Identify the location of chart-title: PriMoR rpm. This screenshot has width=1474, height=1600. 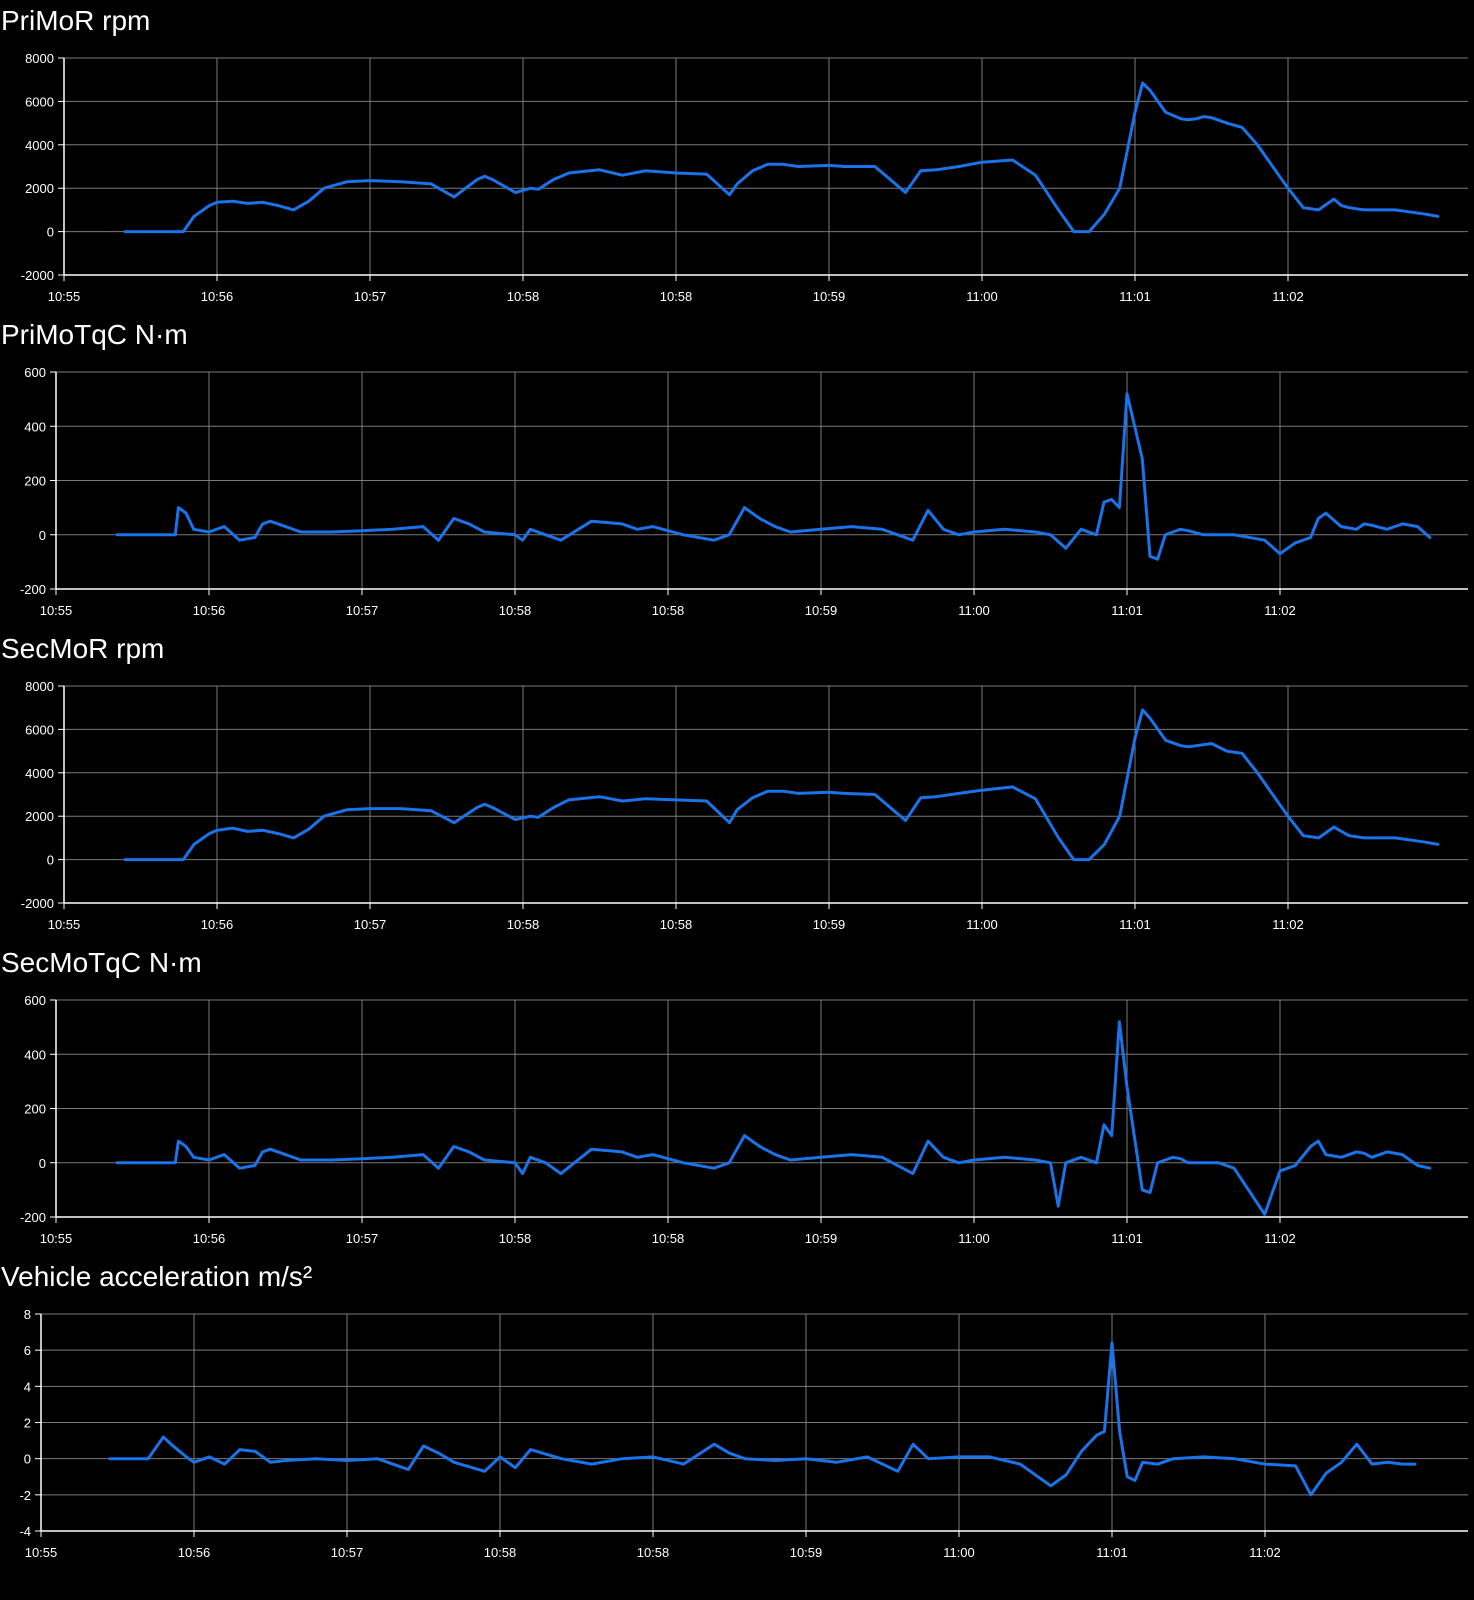
(76, 20).